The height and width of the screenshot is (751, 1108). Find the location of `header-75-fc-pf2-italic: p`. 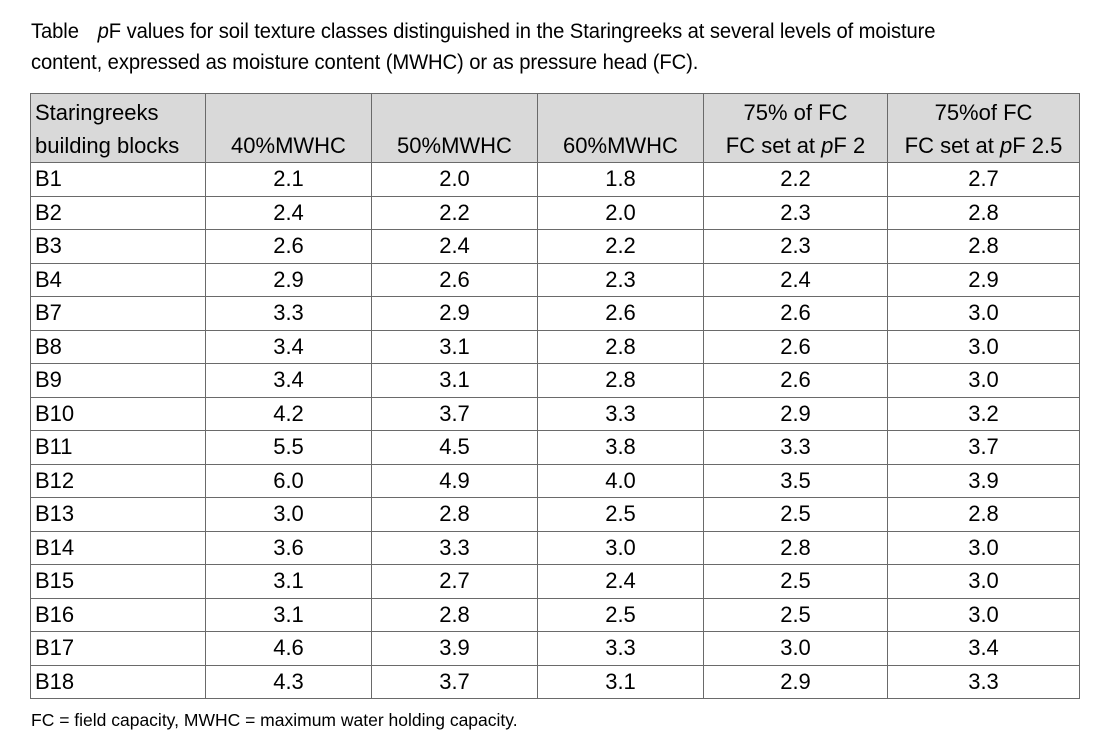

header-75-fc-pf2-italic: p is located at coordinates (827, 145).